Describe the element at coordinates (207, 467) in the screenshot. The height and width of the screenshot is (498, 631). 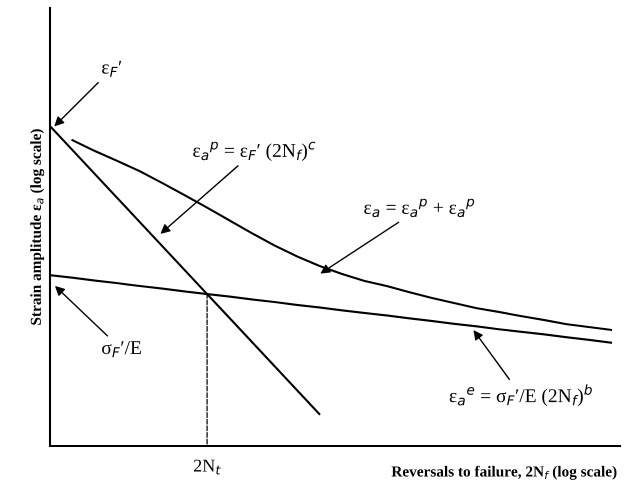
I see `text: 2N$_{t}$` at that location.